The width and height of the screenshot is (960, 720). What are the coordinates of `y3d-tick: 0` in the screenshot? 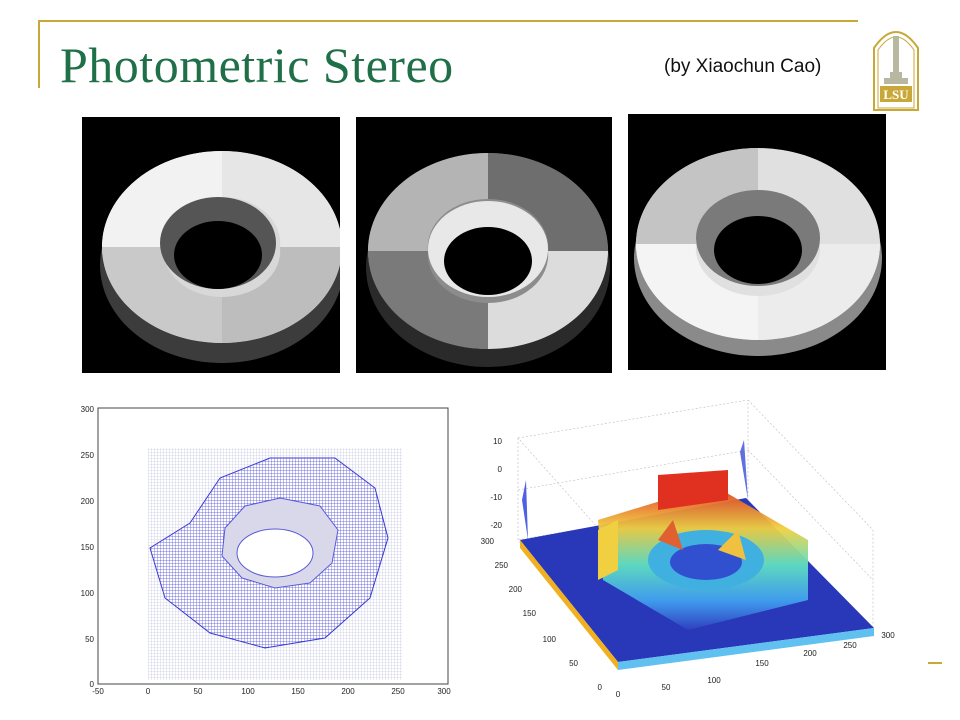 It's located at (600, 687).